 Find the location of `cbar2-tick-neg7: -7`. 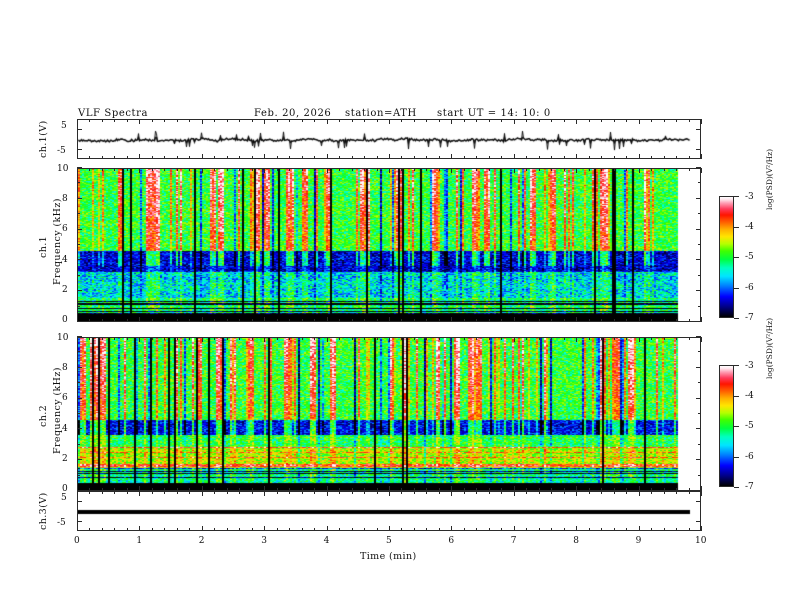

cbar2-tick-neg7: -7 is located at coordinates (749, 487).